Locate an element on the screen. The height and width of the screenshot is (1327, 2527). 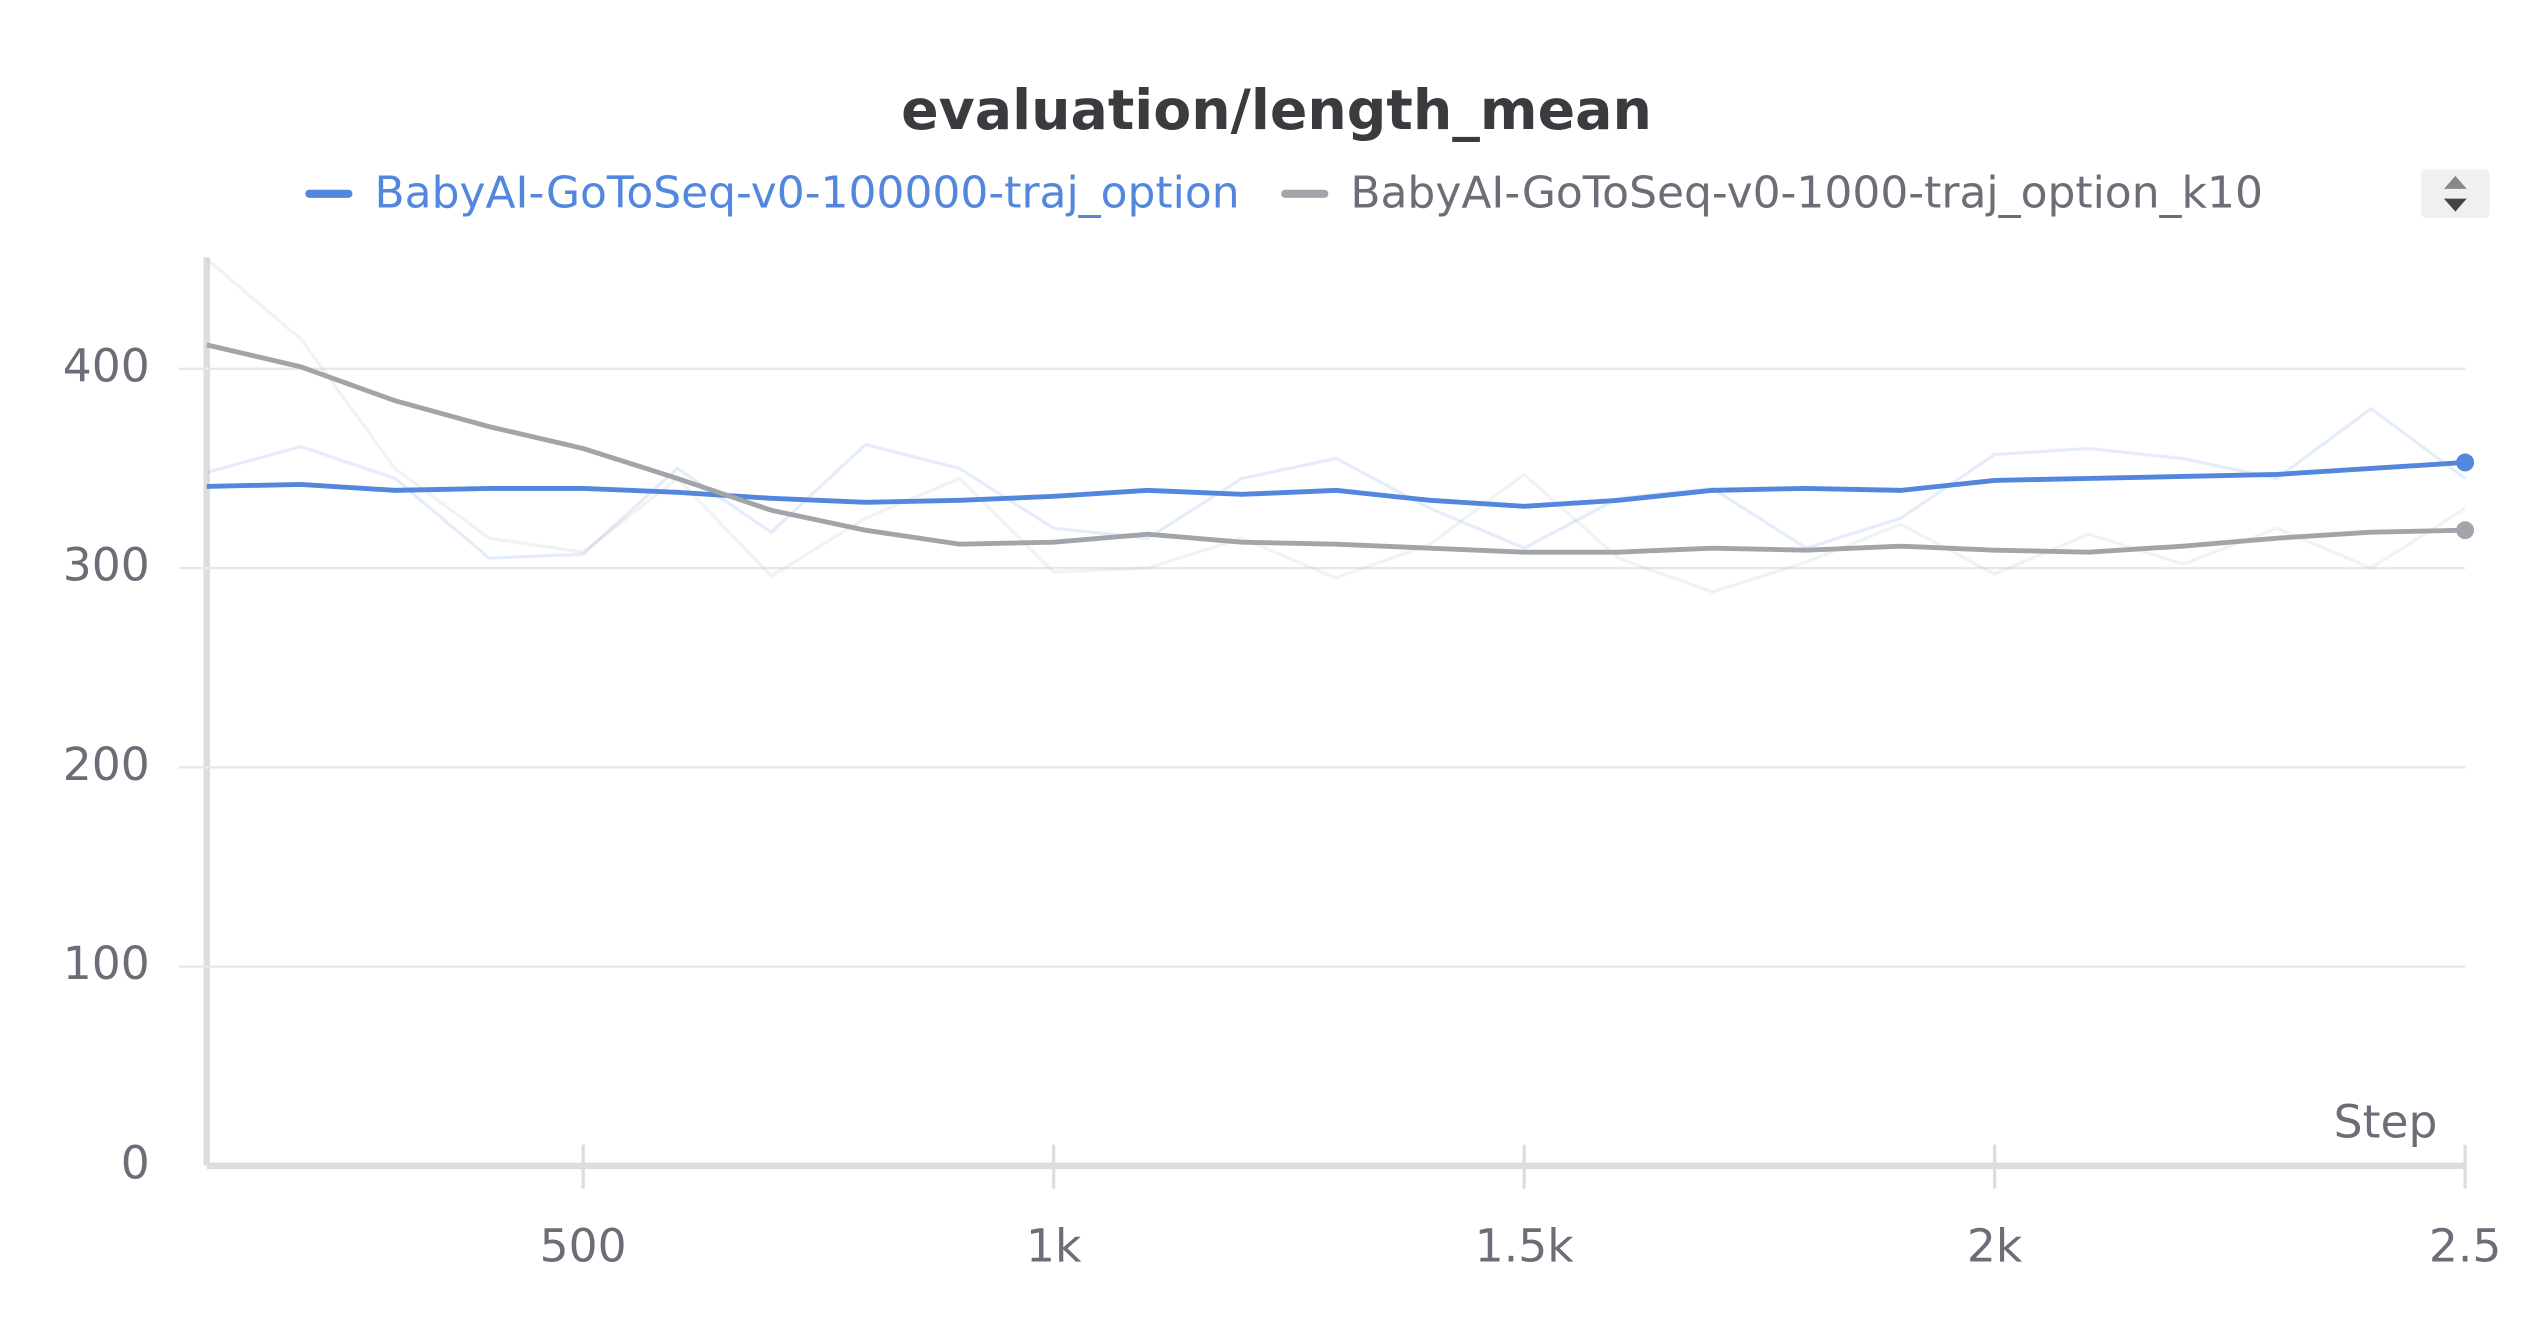
chart-title: evaluation/length_mean is located at coordinates (1276, 111).